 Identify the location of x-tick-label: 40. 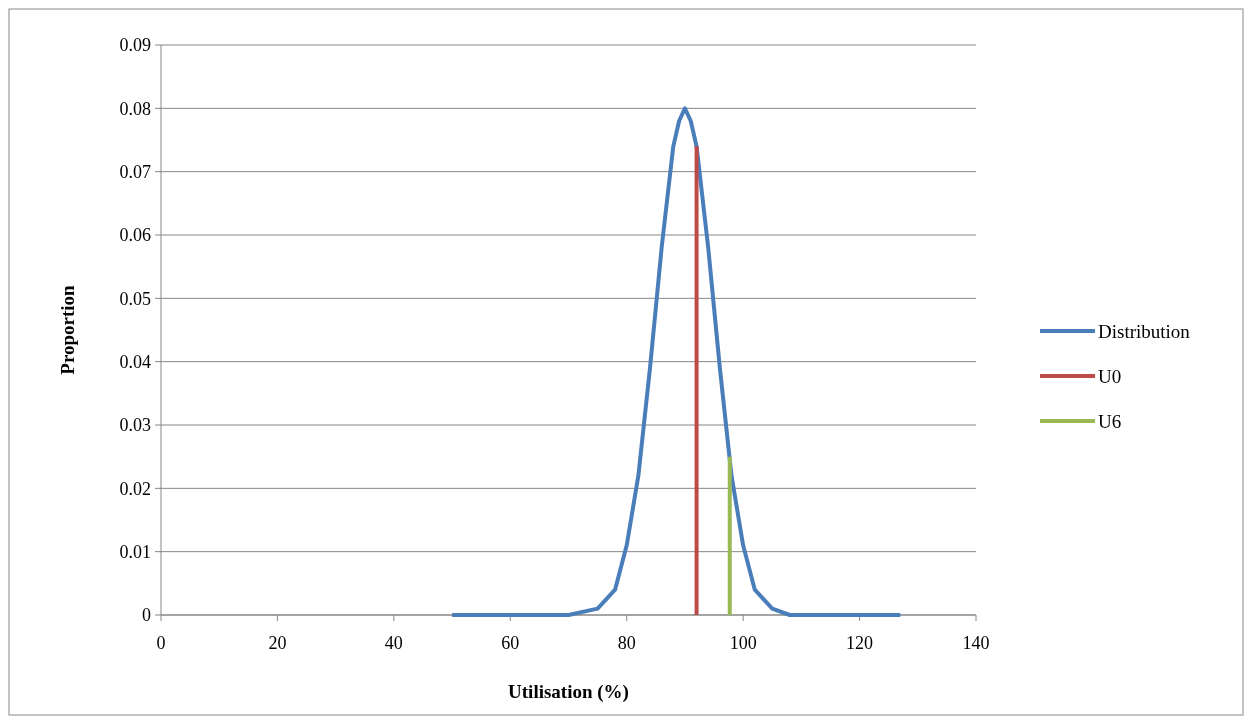
(393, 643).